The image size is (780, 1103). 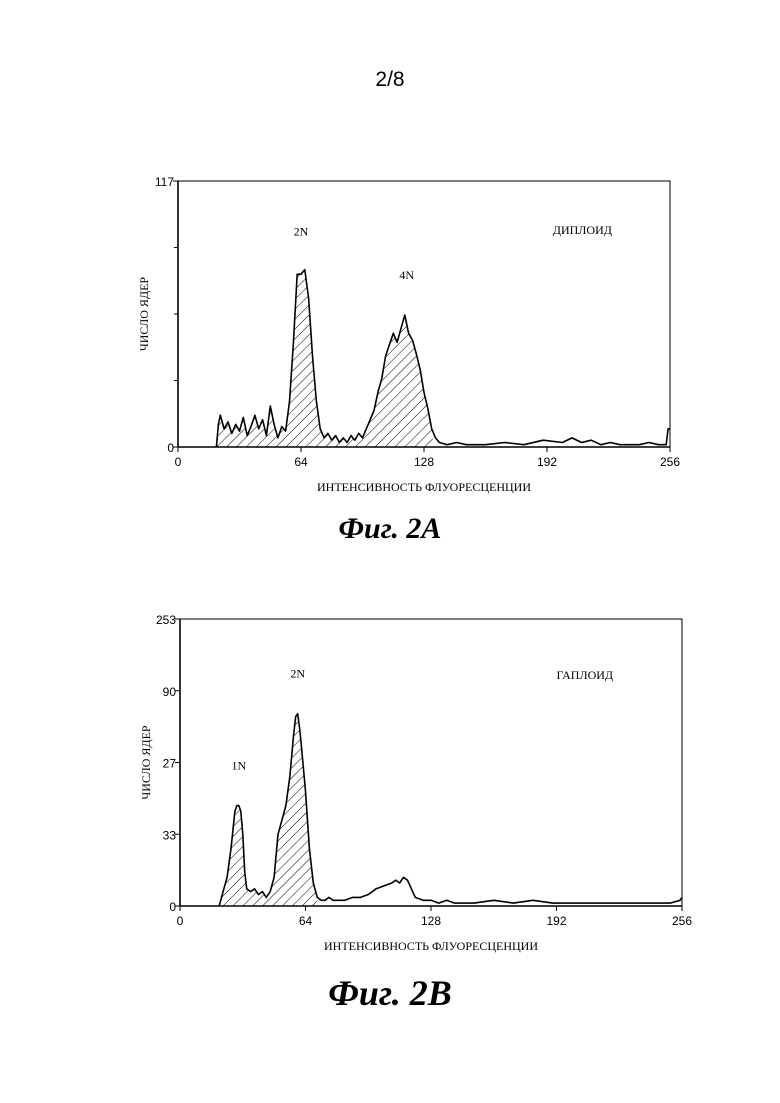 I want to click on y-tick-label: 253, so click(x=166, y=620).